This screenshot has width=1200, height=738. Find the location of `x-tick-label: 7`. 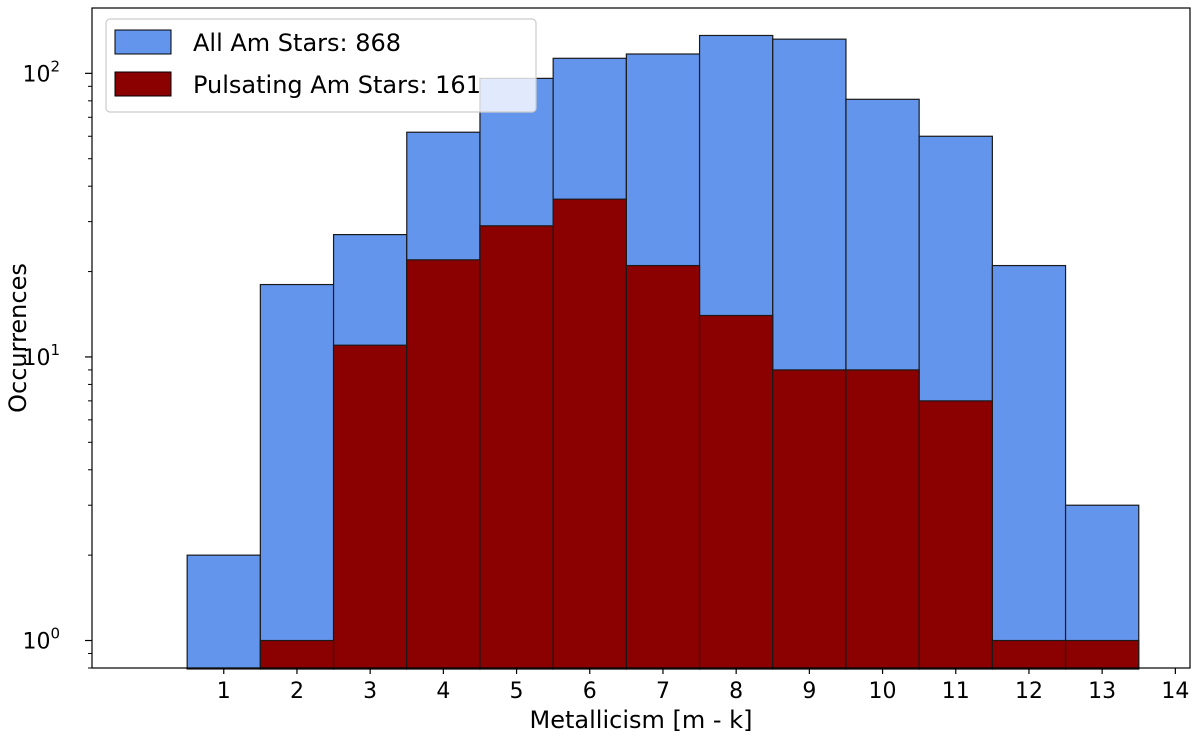

x-tick-label: 7 is located at coordinates (663, 691).